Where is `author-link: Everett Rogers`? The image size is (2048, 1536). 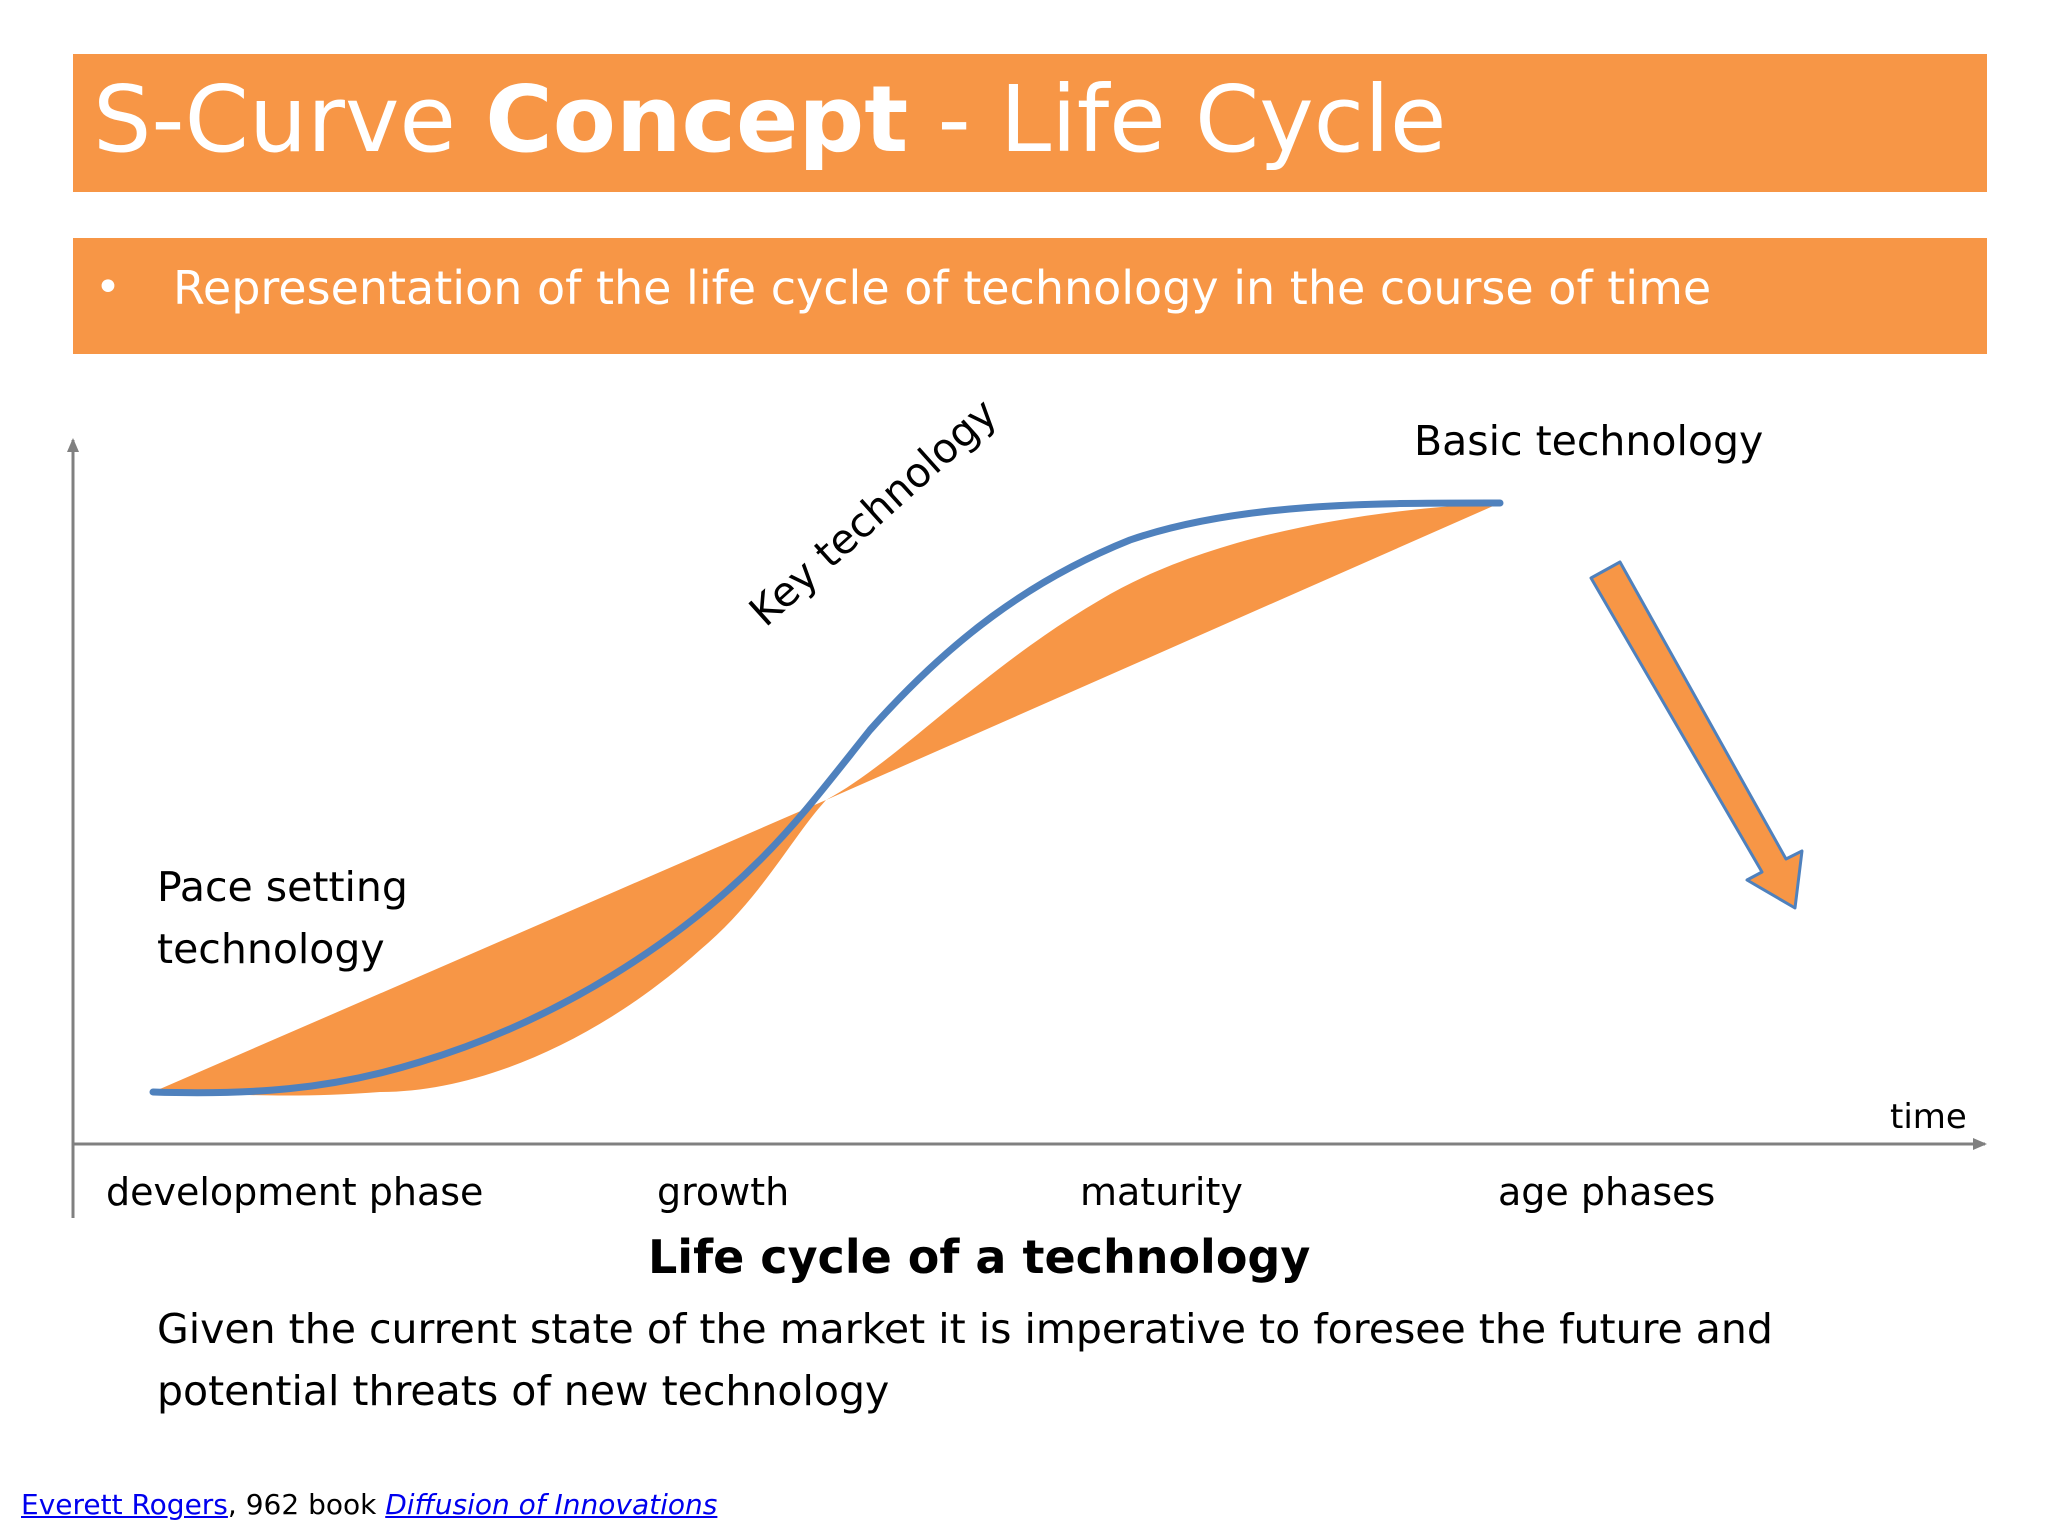
author-link: Everett Rogers is located at coordinates (124, 1504).